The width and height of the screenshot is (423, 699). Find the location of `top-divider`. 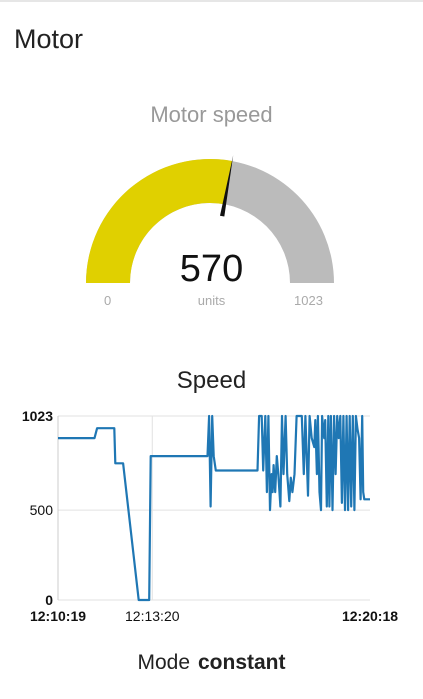

top-divider is located at coordinates (211, 1).